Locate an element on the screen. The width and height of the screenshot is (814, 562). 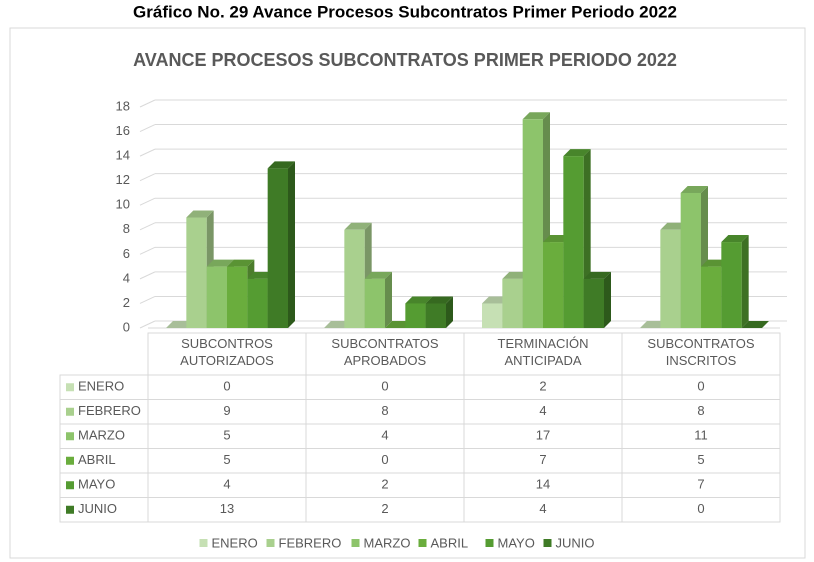
category-label: TERMINACIÓN ANTICIPADA is located at coordinates (543, 352).